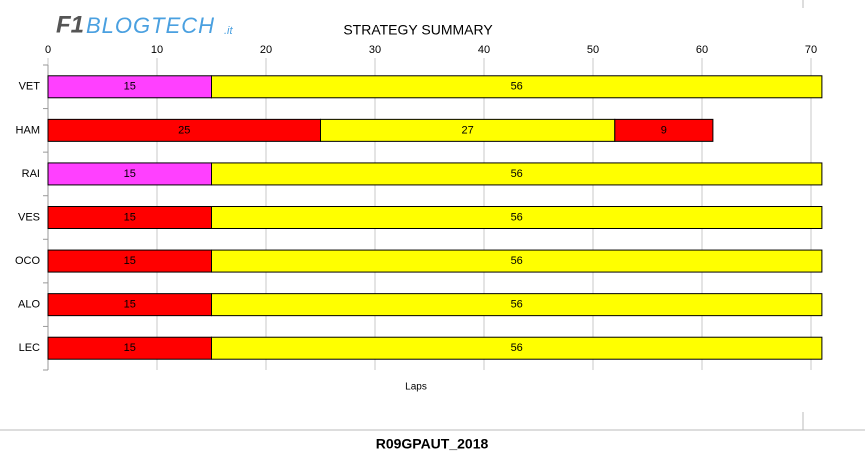 The image size is (865, 458). What do you see at coordinates (702, 50) in the screenshot?
I see `x-tick-label: 60` at bounding box center [702, 50].